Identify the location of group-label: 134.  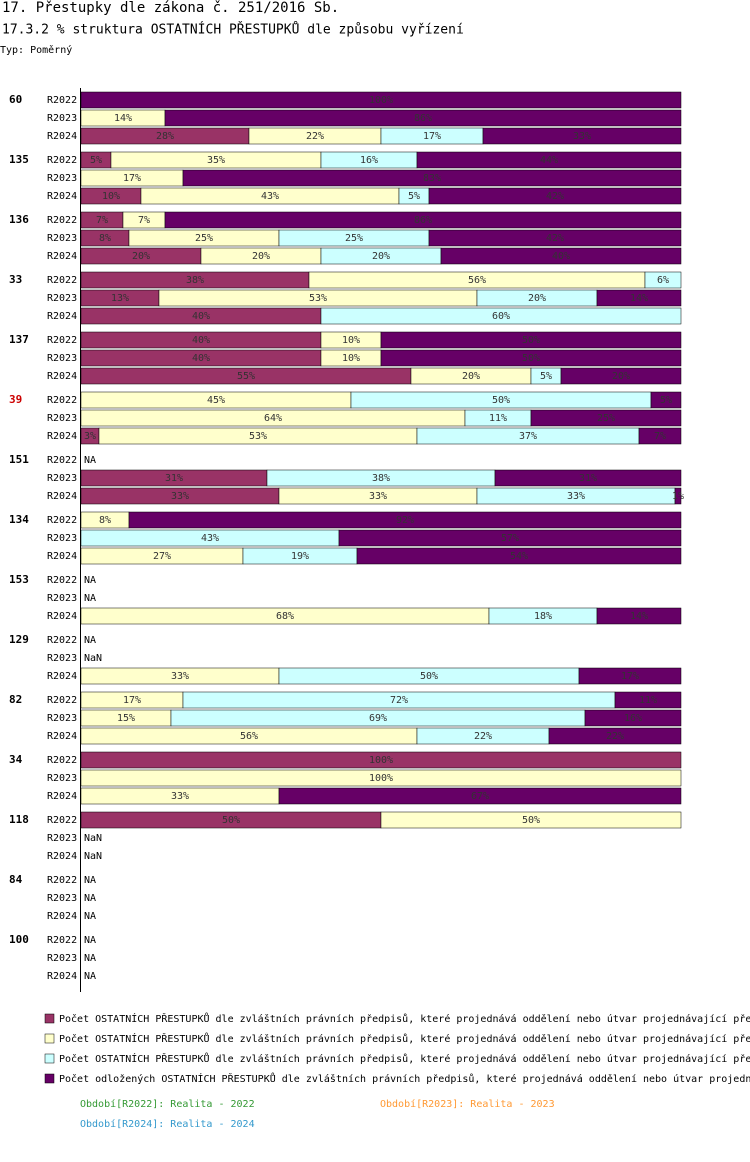
(19, 519).